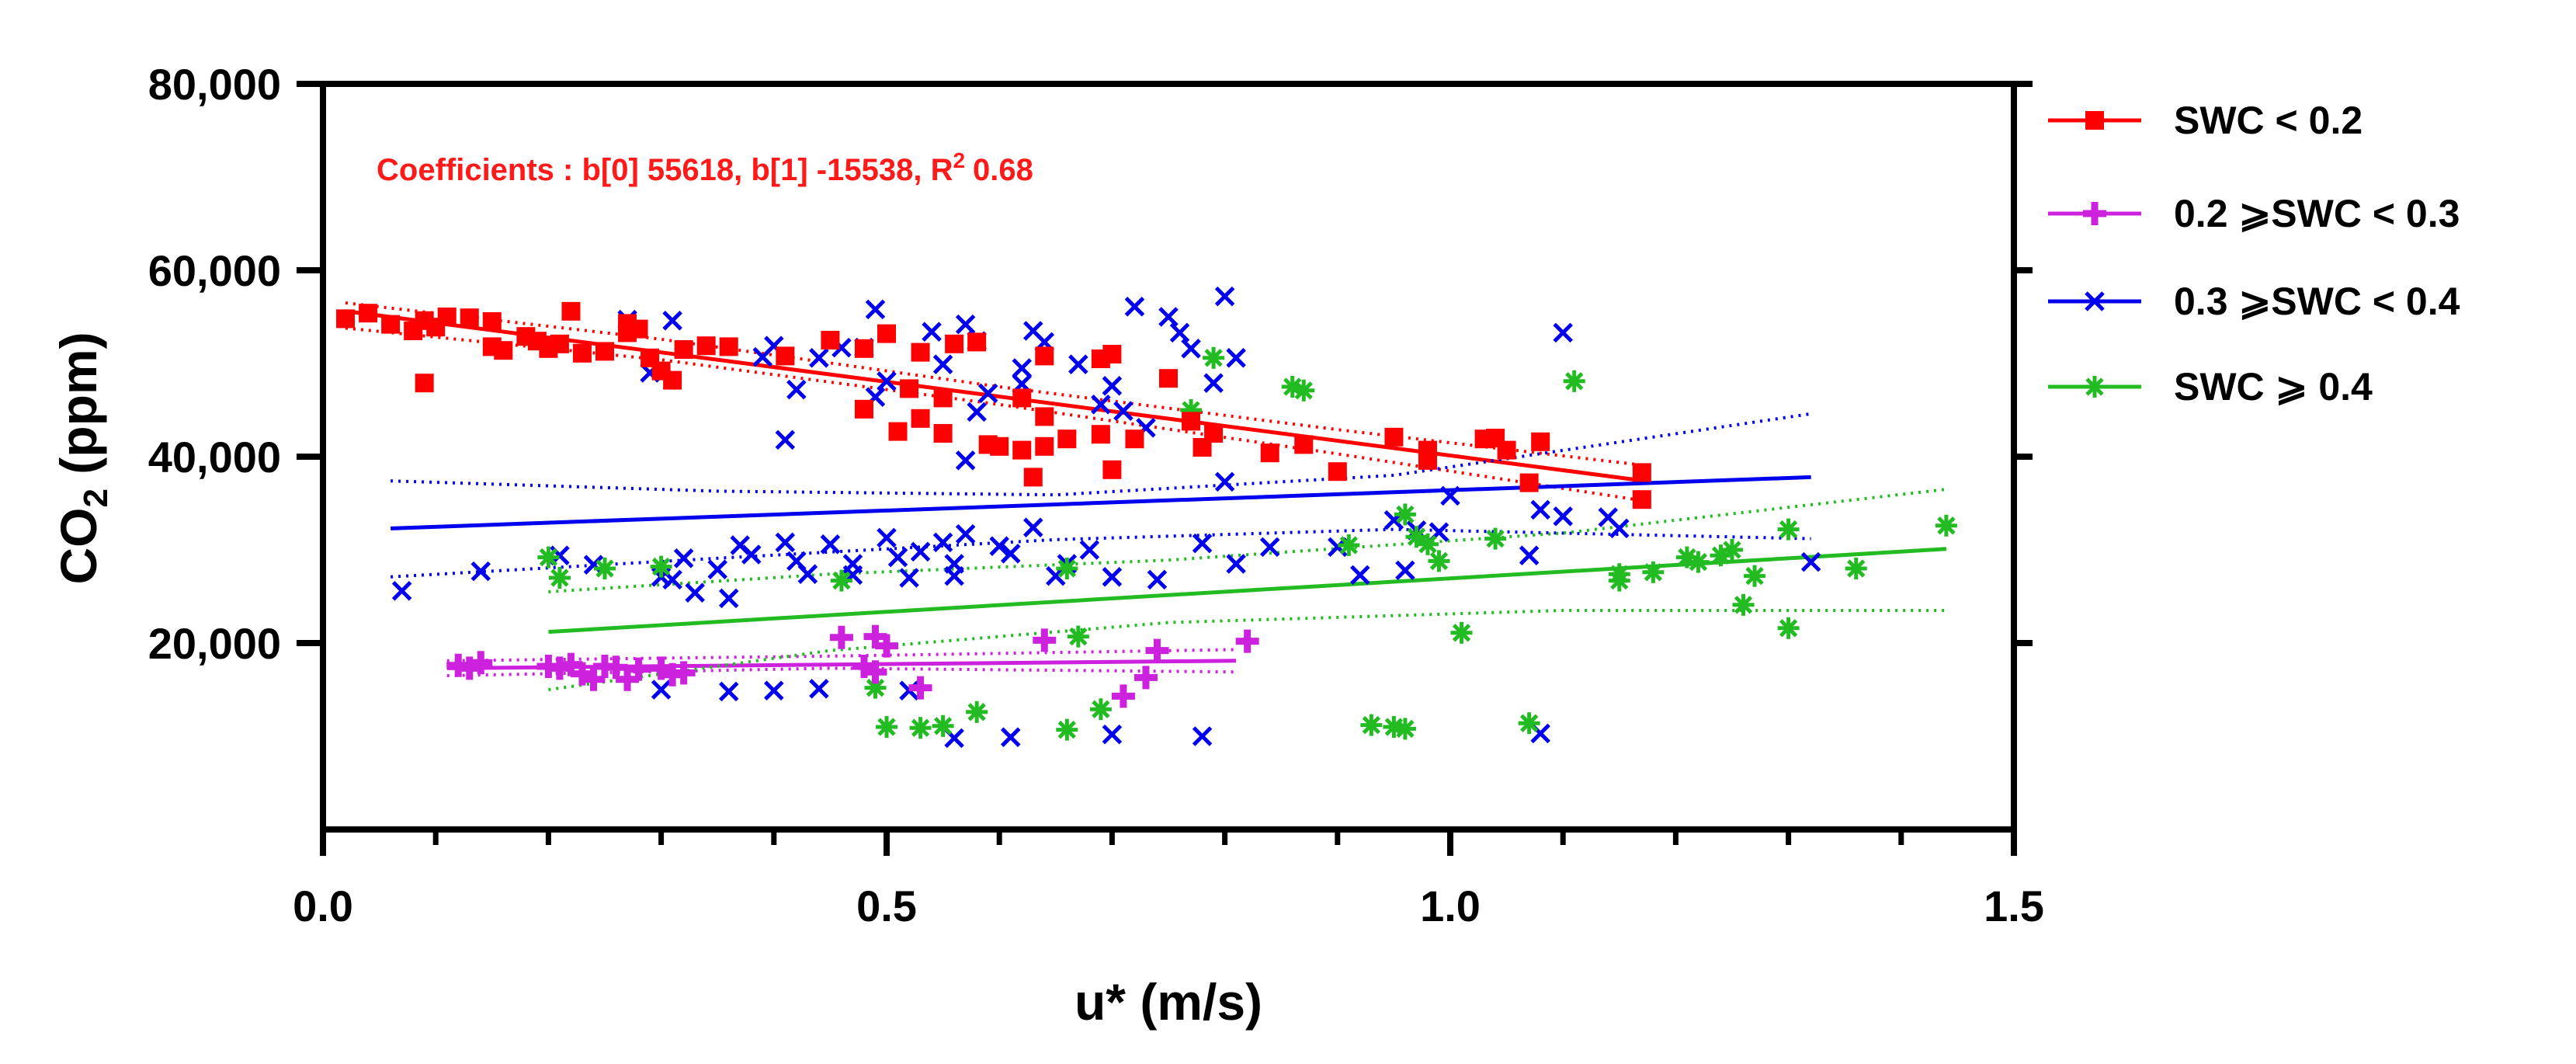 The height and width of the screenshot is (1064, 2576). I want to click on legend-item: SWC ⩾ 0.4, so click(2210, 387).